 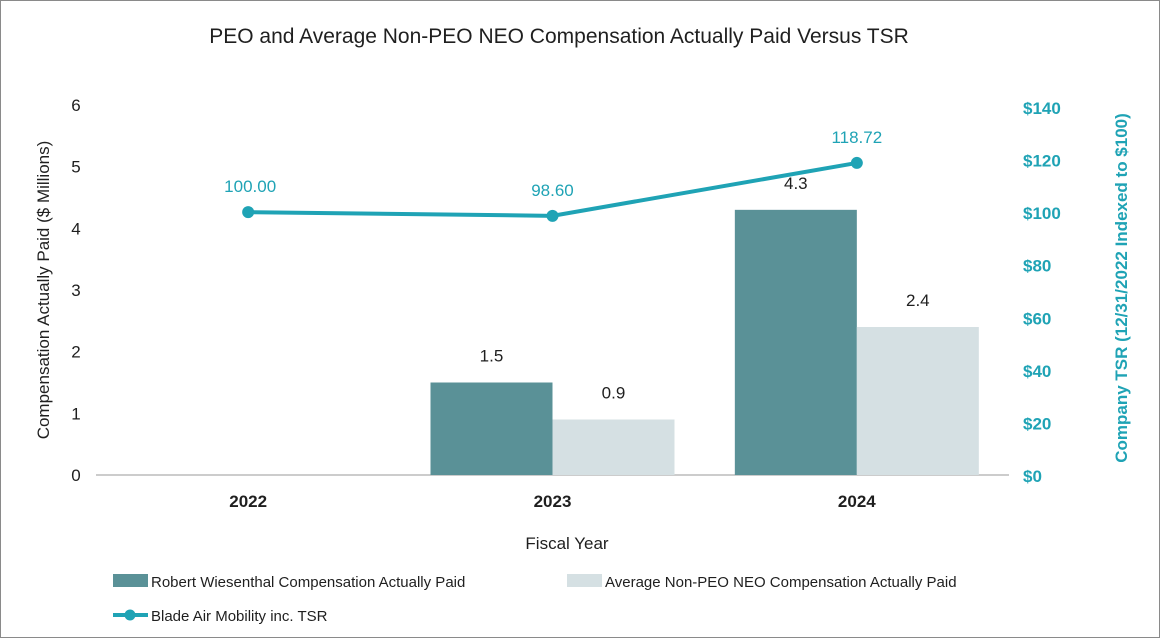 What do you see at coordinates (1042, 213) in the screenshot?
I see `right-tick-label: $100` at bounding box center [1042, 213].